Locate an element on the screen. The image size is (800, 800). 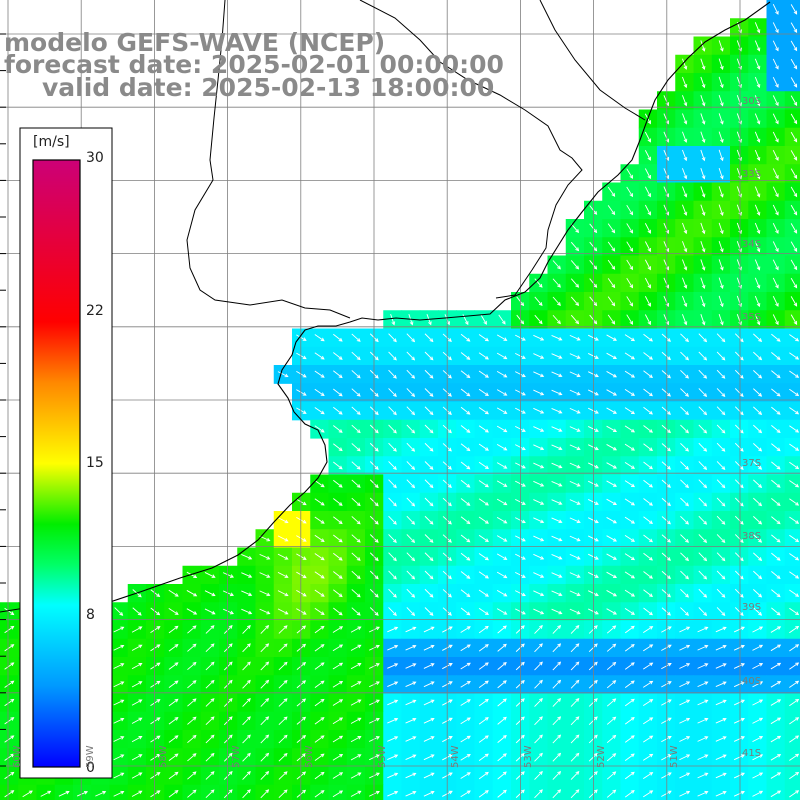
lon-label: 53W is located at coordinates (528, 756).